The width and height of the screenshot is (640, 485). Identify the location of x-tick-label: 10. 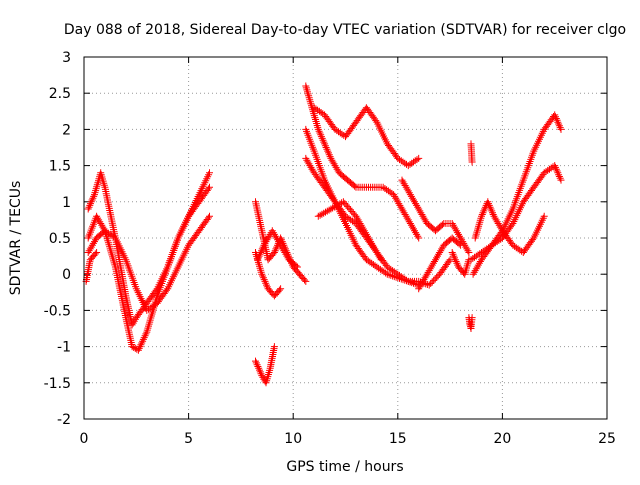
(293, 439).